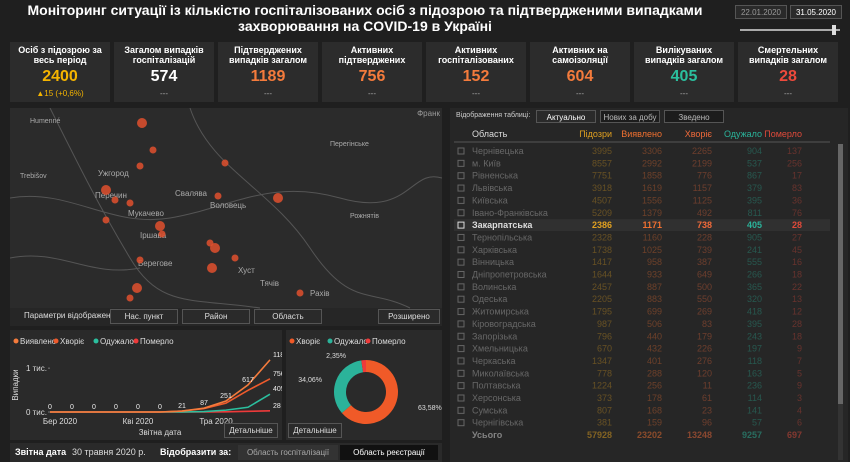 The height and width of the screenshot is (462, 850). What do you see at coordinates (797, 312) in the screenshot?
I see `table-cell: 12` at bounding box center [797, 312].